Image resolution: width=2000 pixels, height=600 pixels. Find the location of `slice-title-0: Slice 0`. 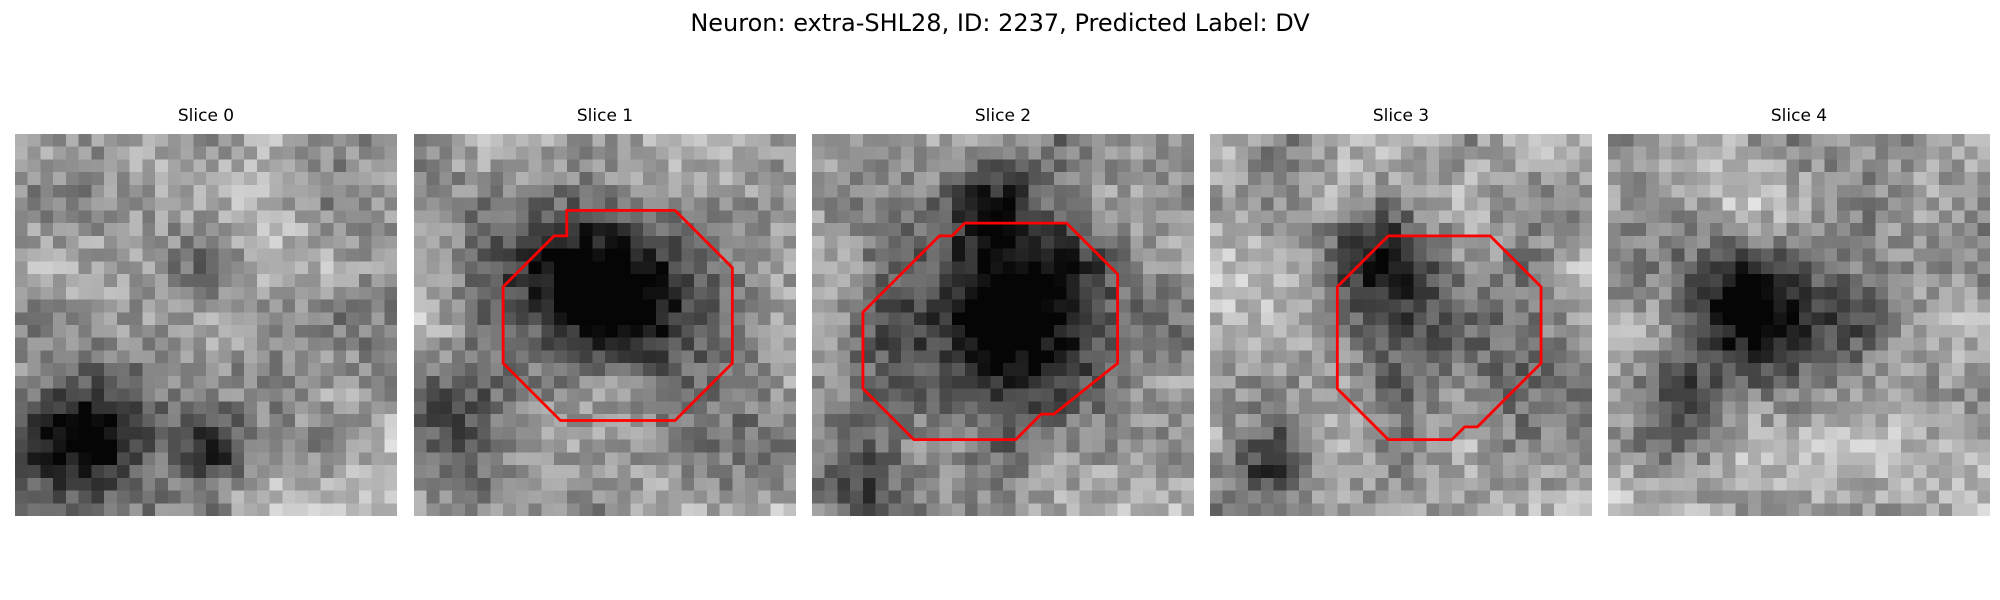

slice-title-0: Slice 0 is located at coordinates (206, 116).